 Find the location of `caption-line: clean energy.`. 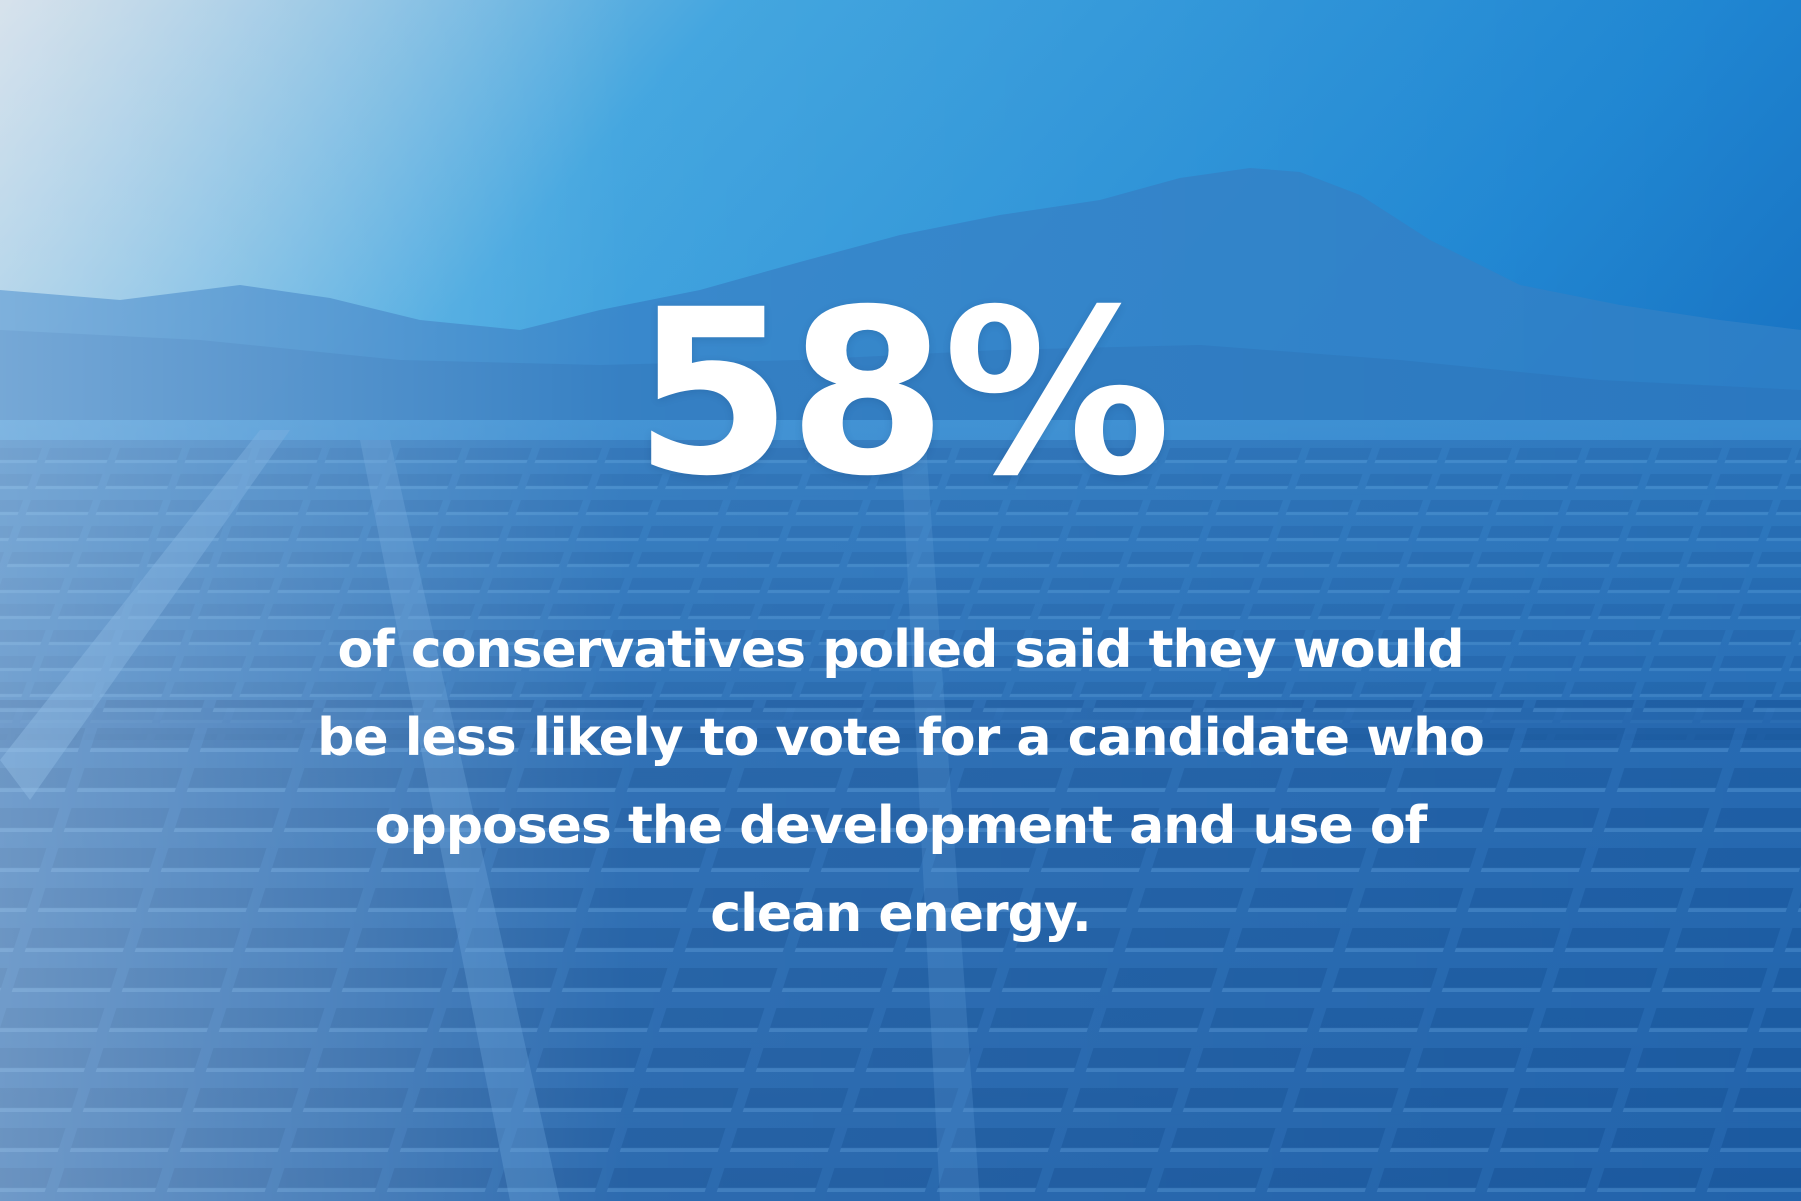

caption-line: clean energy. is located at coordinates (900, 914).